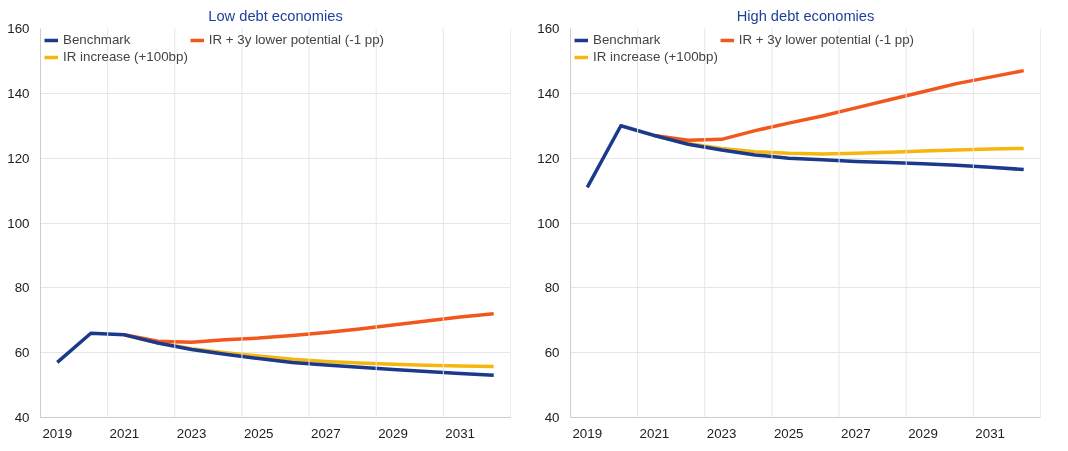 Image resolution: width=1068 pixels, height=451 pixels. I want to click on chart-title: High debt economies, so click(805, 15).